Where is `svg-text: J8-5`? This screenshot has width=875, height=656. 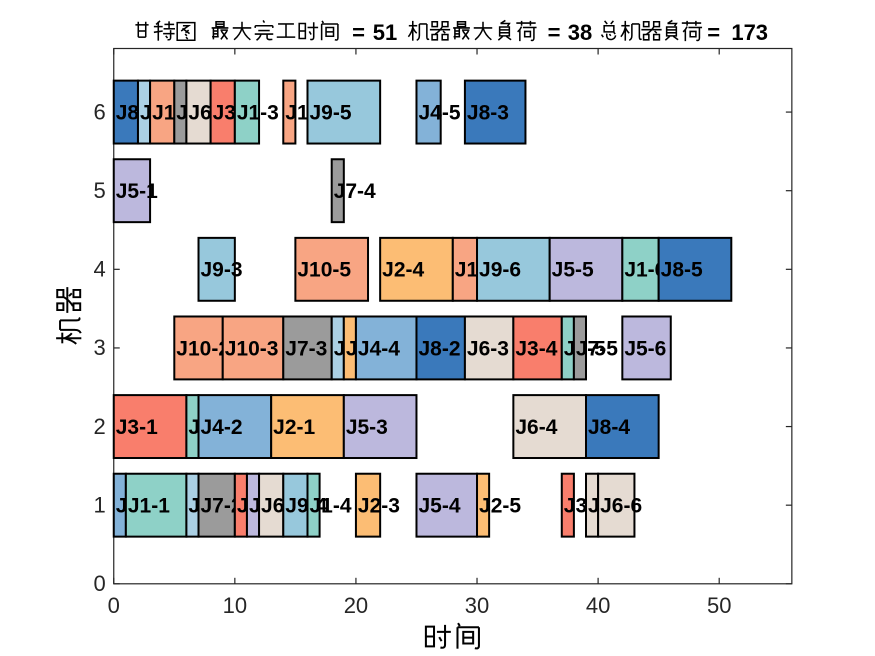
svg-text: J8-5 is located at coordinates (682, 270).